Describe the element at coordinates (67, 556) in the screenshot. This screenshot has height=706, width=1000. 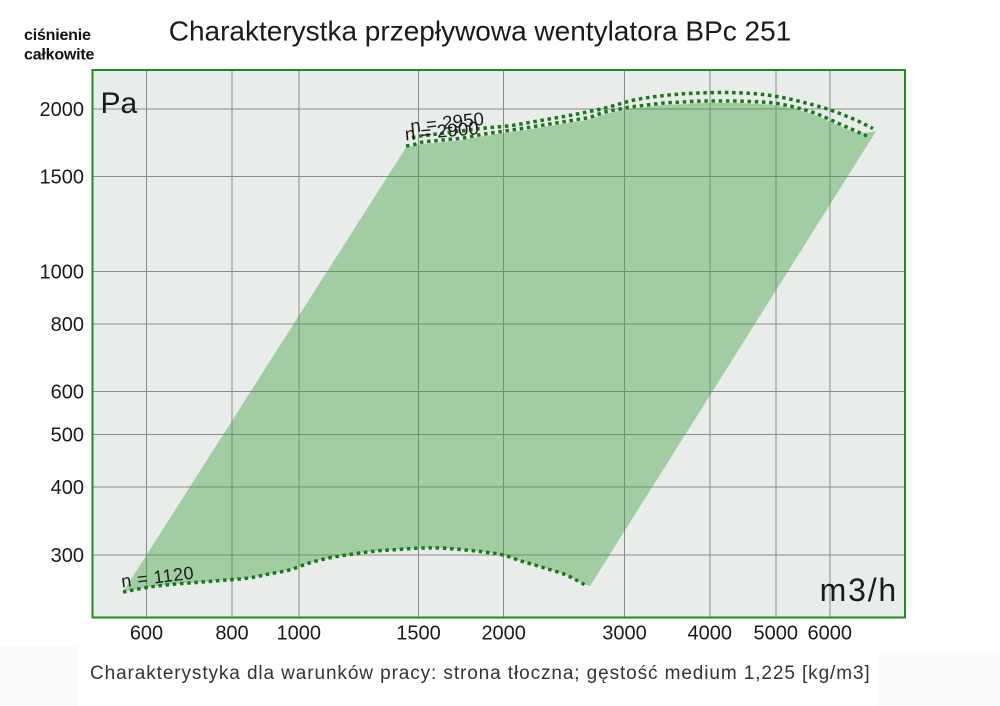
I see `svg-text: 300` at that location.